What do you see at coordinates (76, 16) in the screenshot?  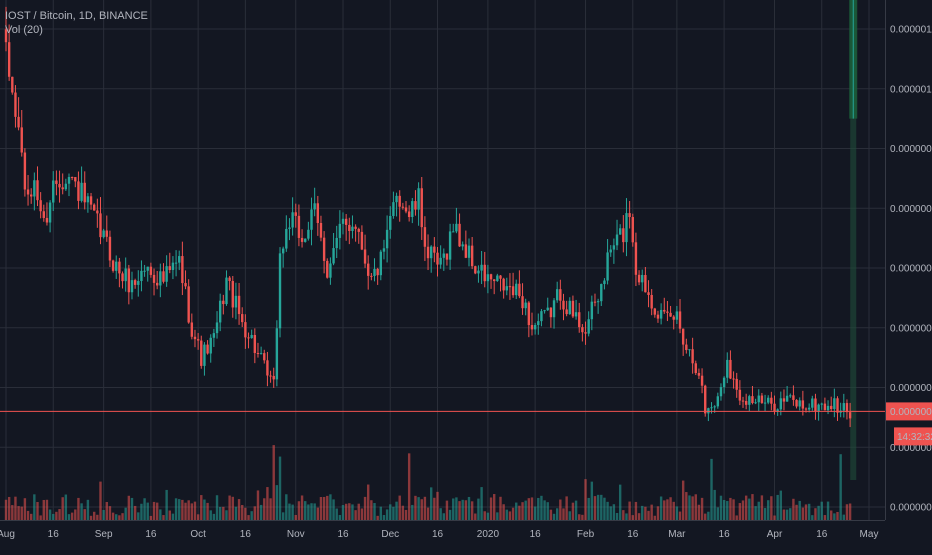 I see `symbol-legend: IOST / Bitcoin, 1D, BINANCE` at bounding box center [76, 16].